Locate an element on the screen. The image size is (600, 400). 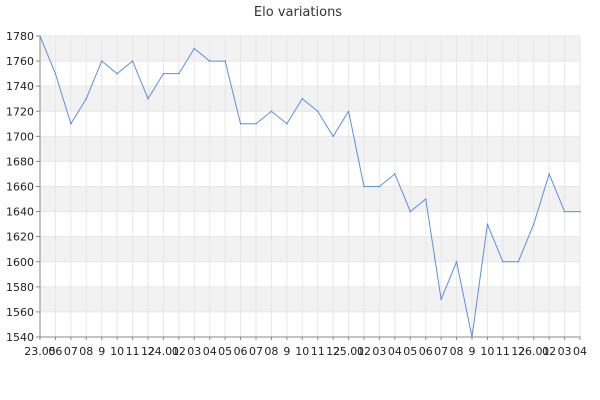
y-tick-label: 1560 is located at coordinates (20, 312).